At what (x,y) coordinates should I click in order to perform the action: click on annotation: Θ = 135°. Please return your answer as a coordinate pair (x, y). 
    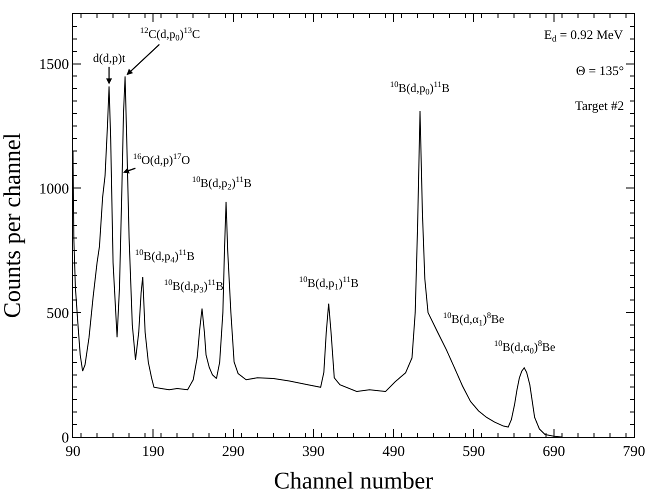
    Looking at the image, I should click on (600, 70).